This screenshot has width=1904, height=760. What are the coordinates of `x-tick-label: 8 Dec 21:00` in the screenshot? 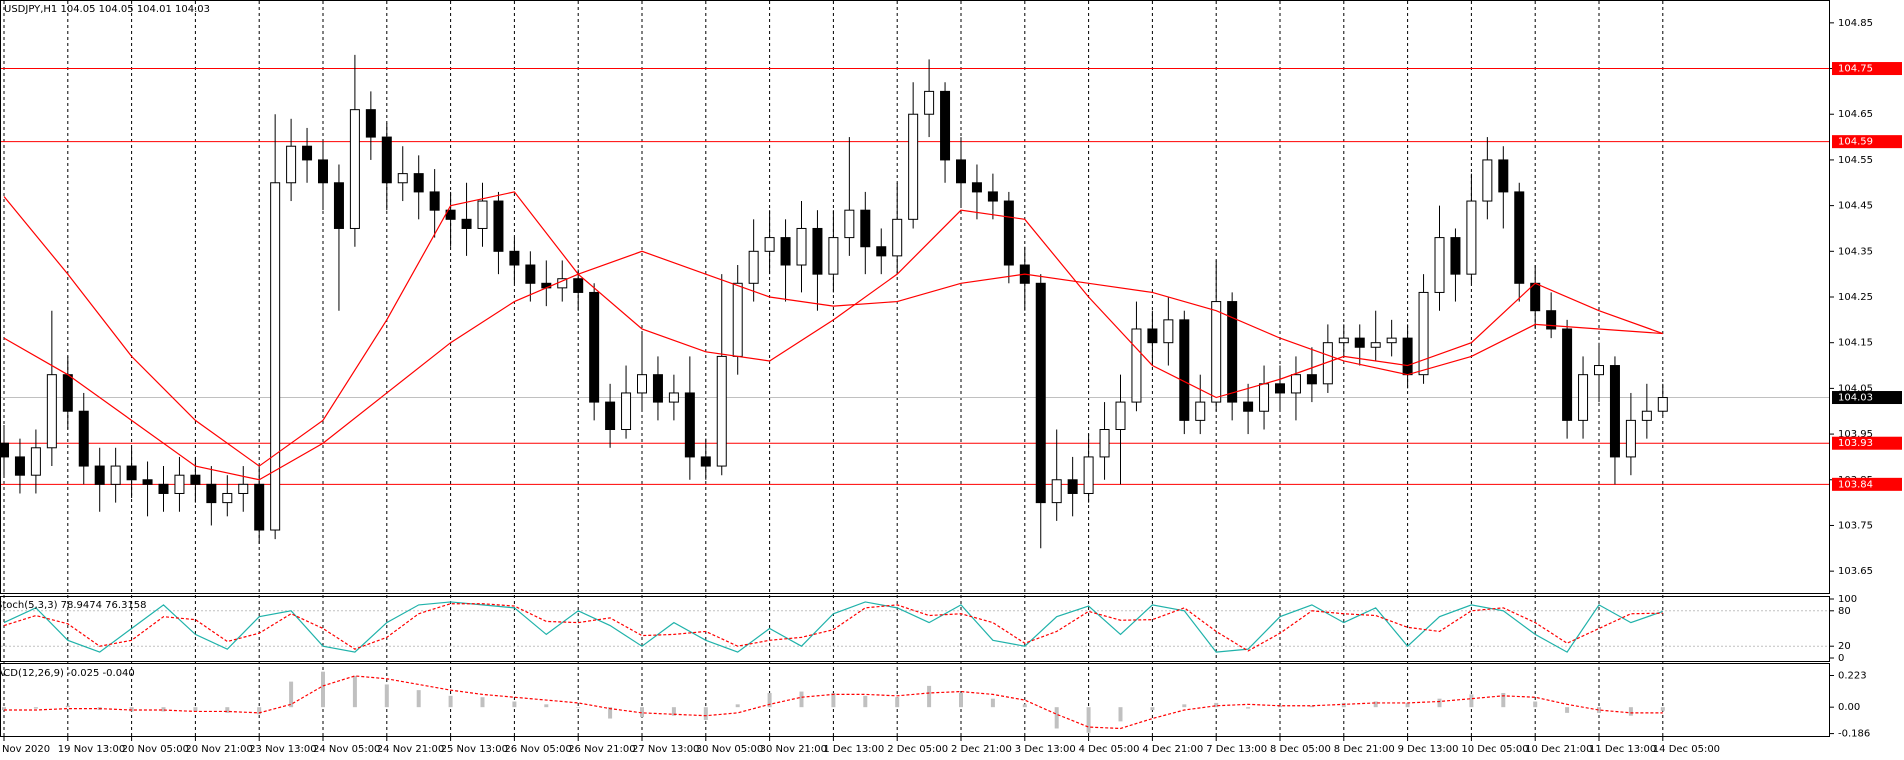 It's located at (1364, 749).